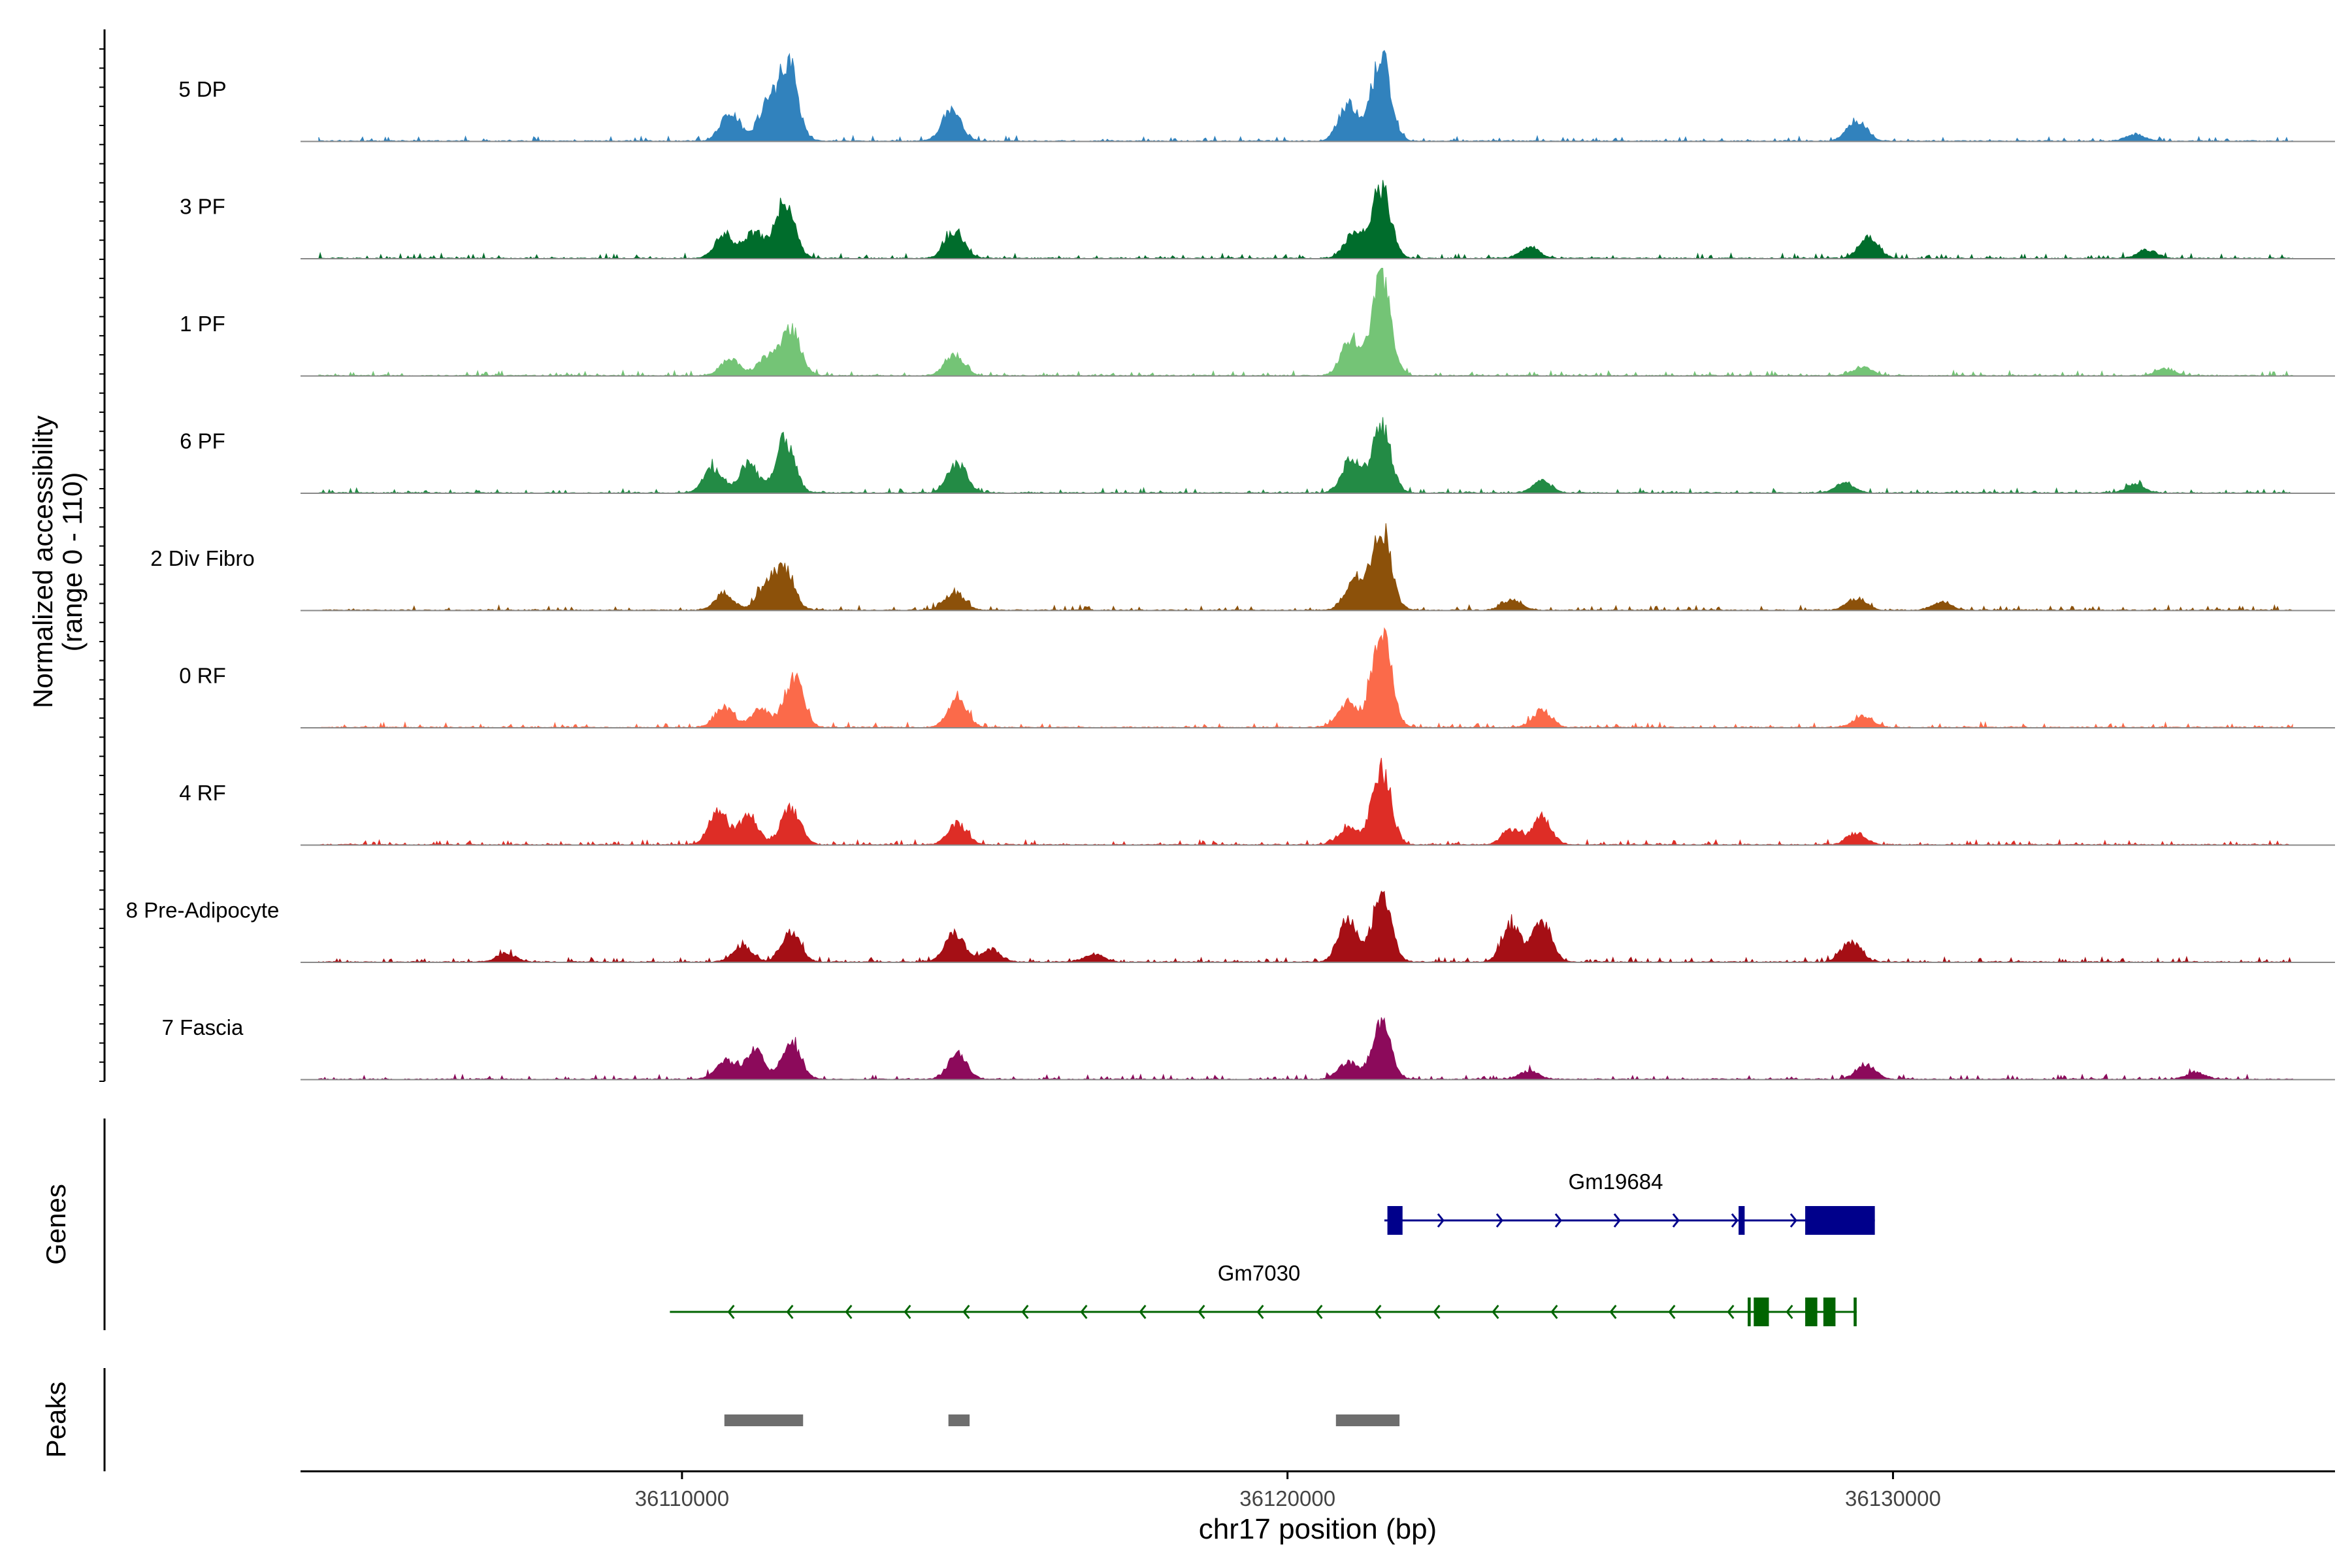 The image size is (2352, 1568). Describe the element at coordinates (203, 1027) in the screenshot. I see `track-label: 7 Fascia` at that location.